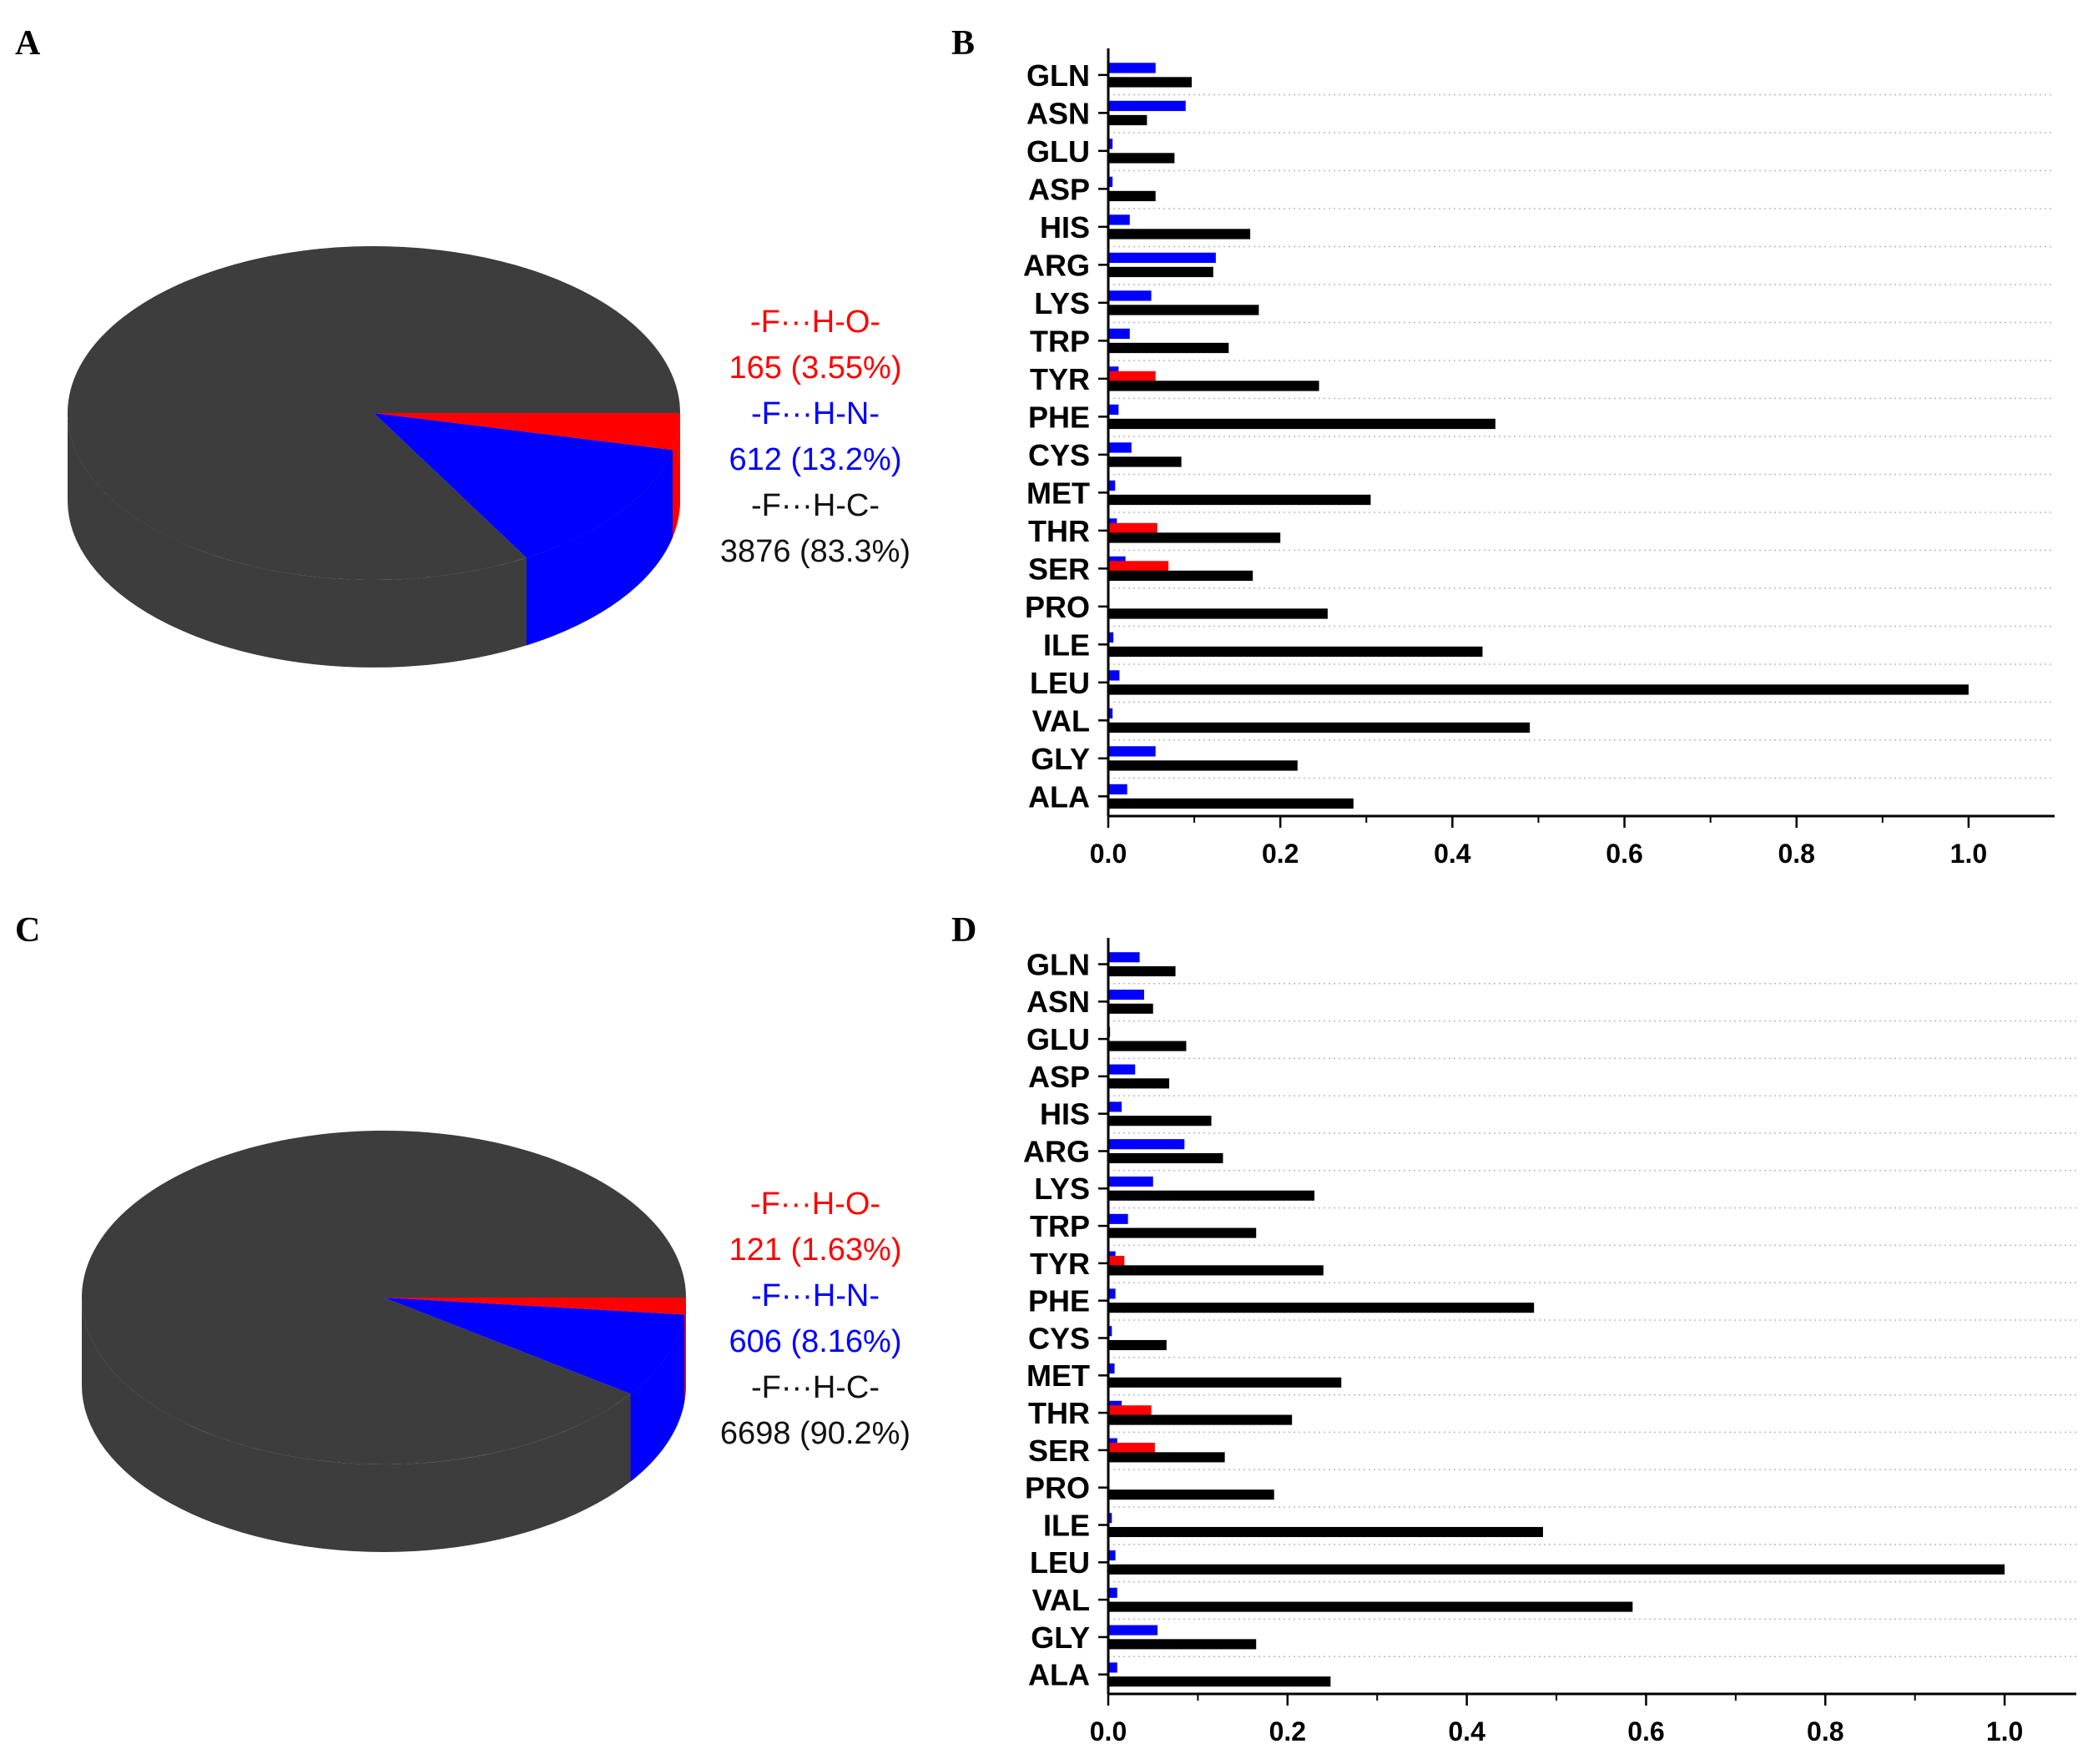 The image size is (2083, 1764). What do you see at coordinates (1216, 1270) in the screenshot?
I see `bar-hc-tyr` at bounding box center [1216, 1270].